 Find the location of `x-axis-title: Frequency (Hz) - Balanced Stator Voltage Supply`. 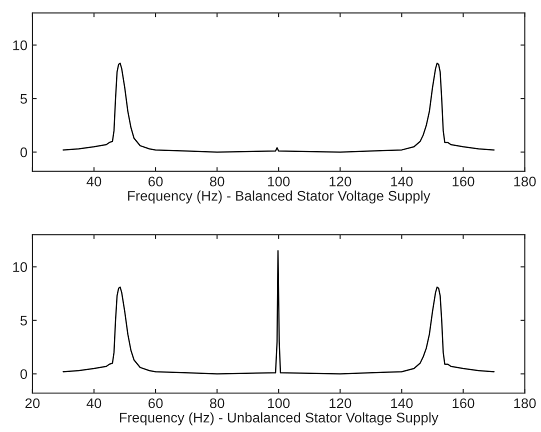

x-axis-title: Frequency (Hz) - Balanced Stator Voltage Supply is located at coordinates (279, 197).